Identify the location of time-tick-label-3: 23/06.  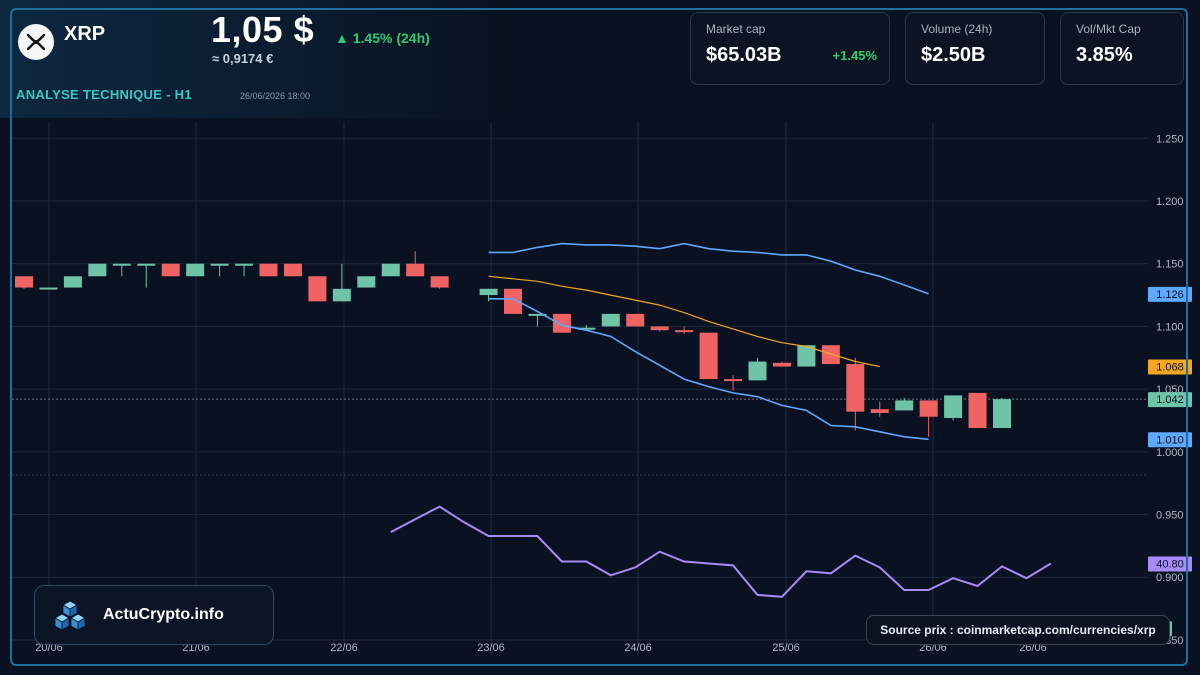
(491, 648).